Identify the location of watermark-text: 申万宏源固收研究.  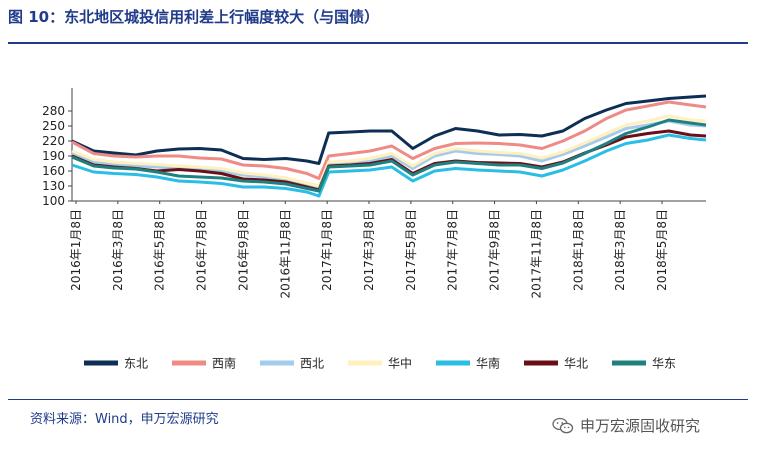
(640, 426).